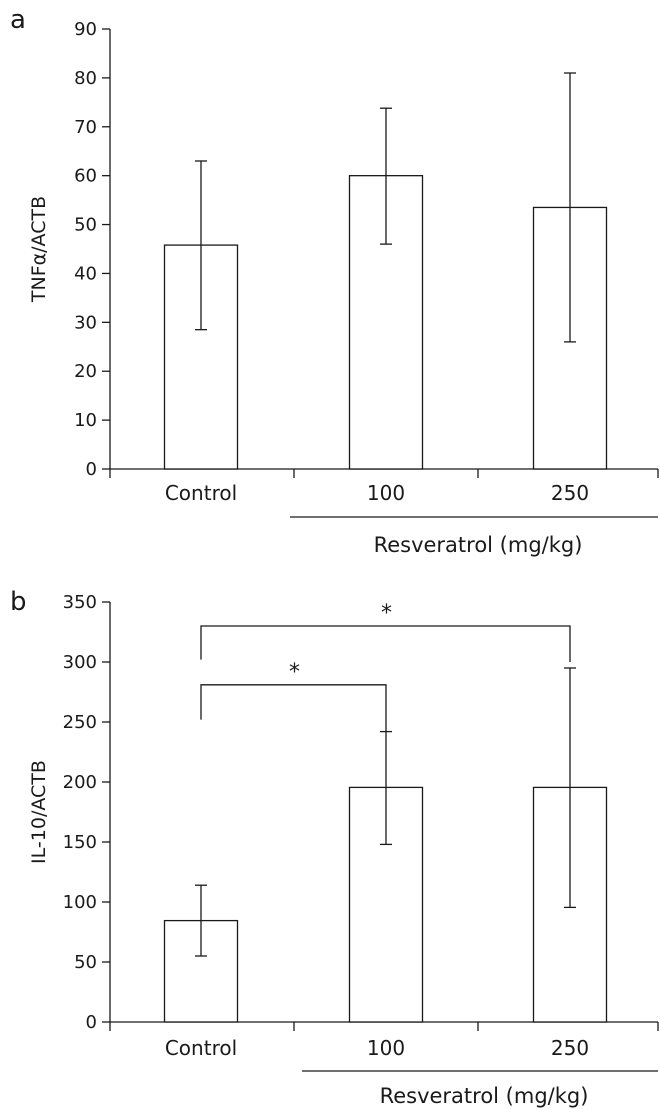 The height and width of the screenshot is (1109, 660). I want to click on y-tick-label: 100, so click(80, 902).